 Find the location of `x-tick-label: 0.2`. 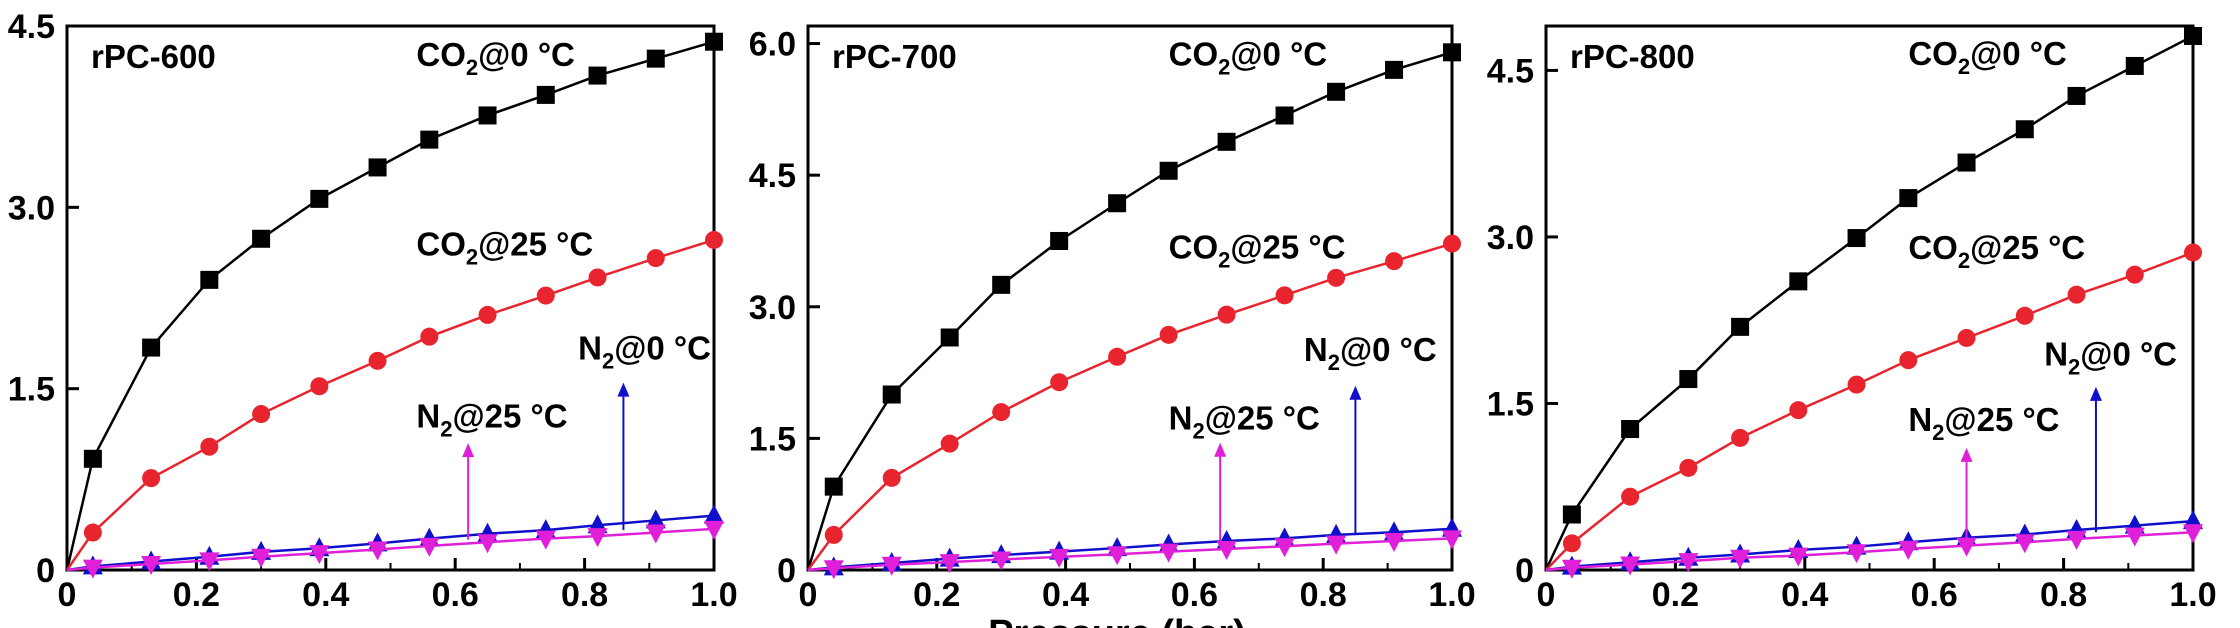

x-tick-label: 0.2 is located at coordinates (936, 595).